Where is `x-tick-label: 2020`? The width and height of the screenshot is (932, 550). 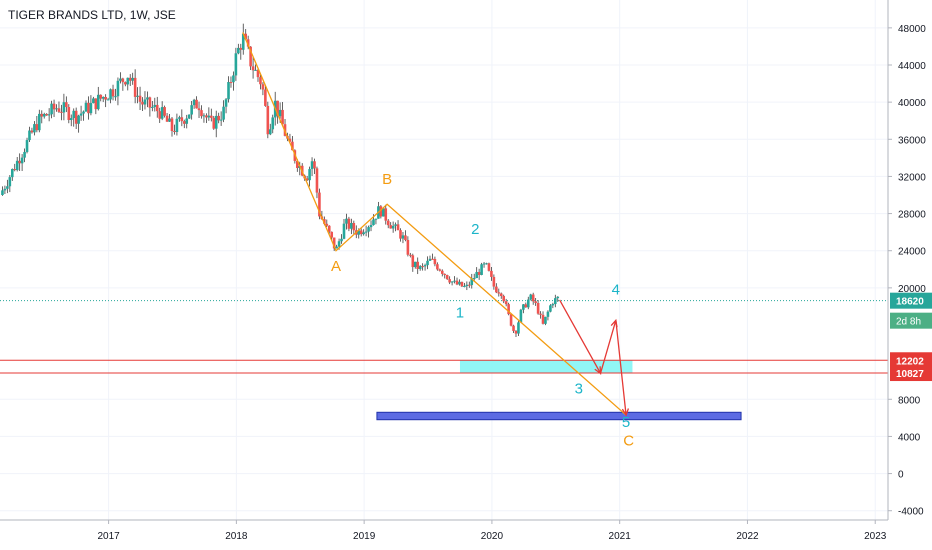 x-tick-label: 2020 is located at coordinates (492, 536).